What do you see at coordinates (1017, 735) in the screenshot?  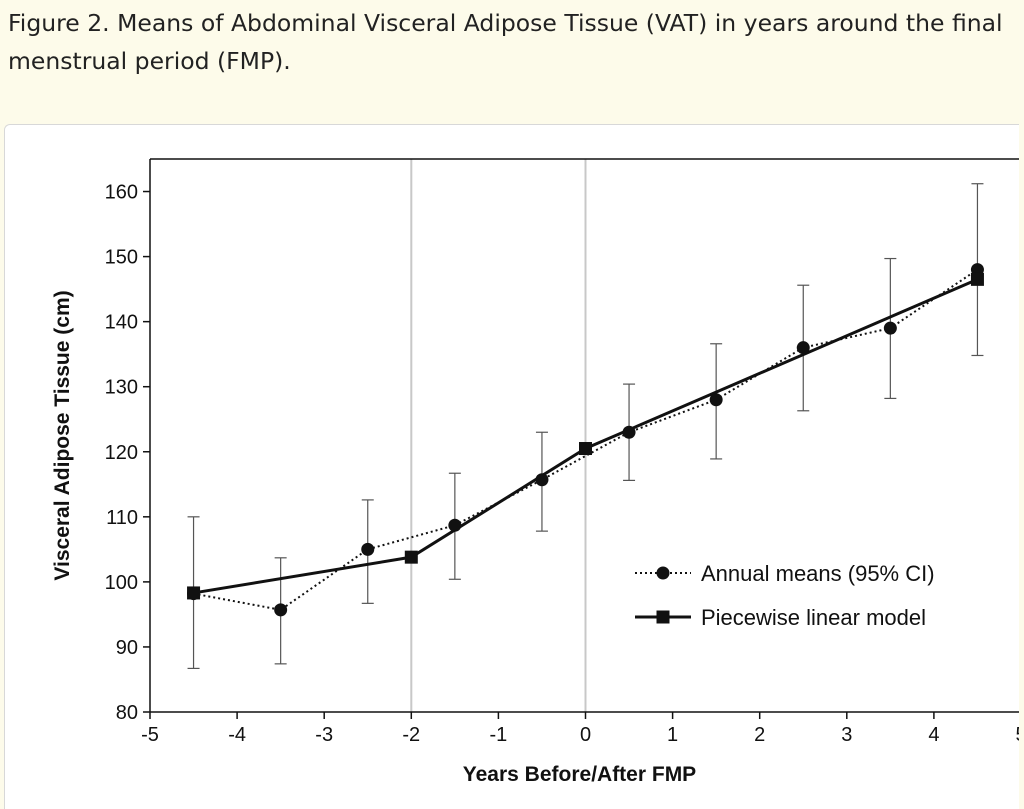 I see `x-tick-label: 5` at bounding box center [1017, 735].